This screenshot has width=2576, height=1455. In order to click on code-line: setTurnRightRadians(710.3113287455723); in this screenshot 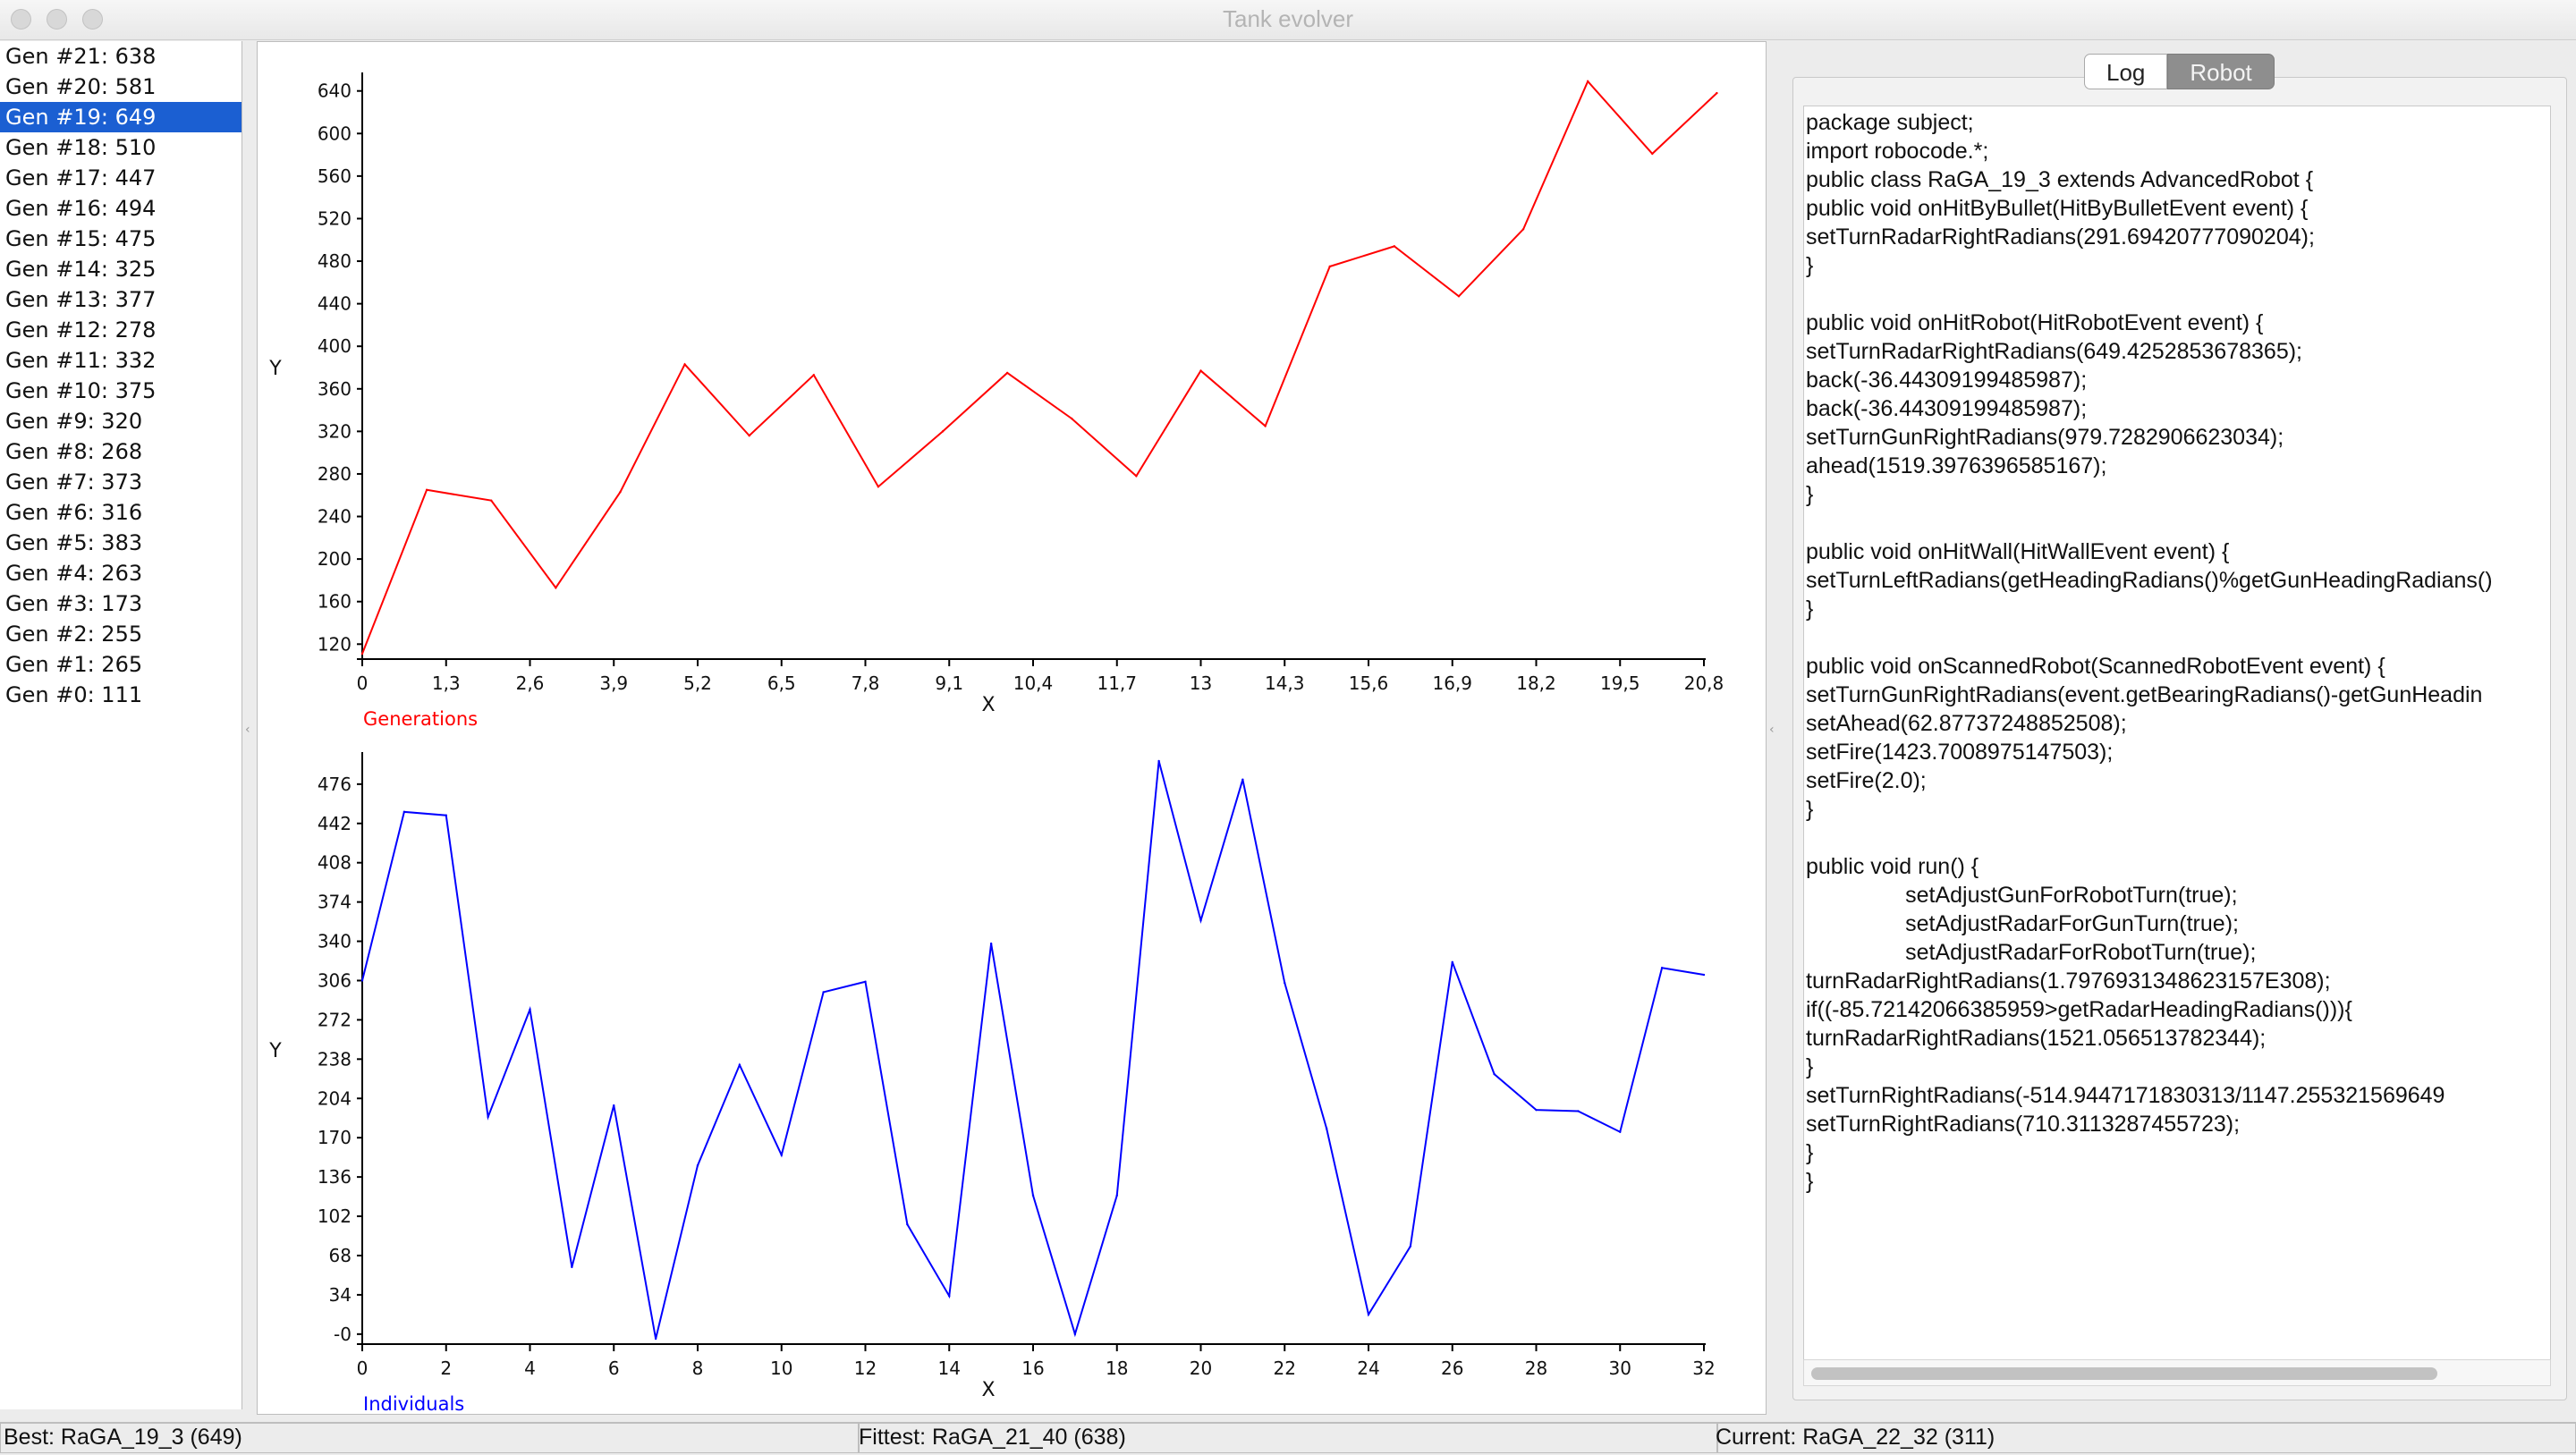, I will do `click(2023, 1124)`.